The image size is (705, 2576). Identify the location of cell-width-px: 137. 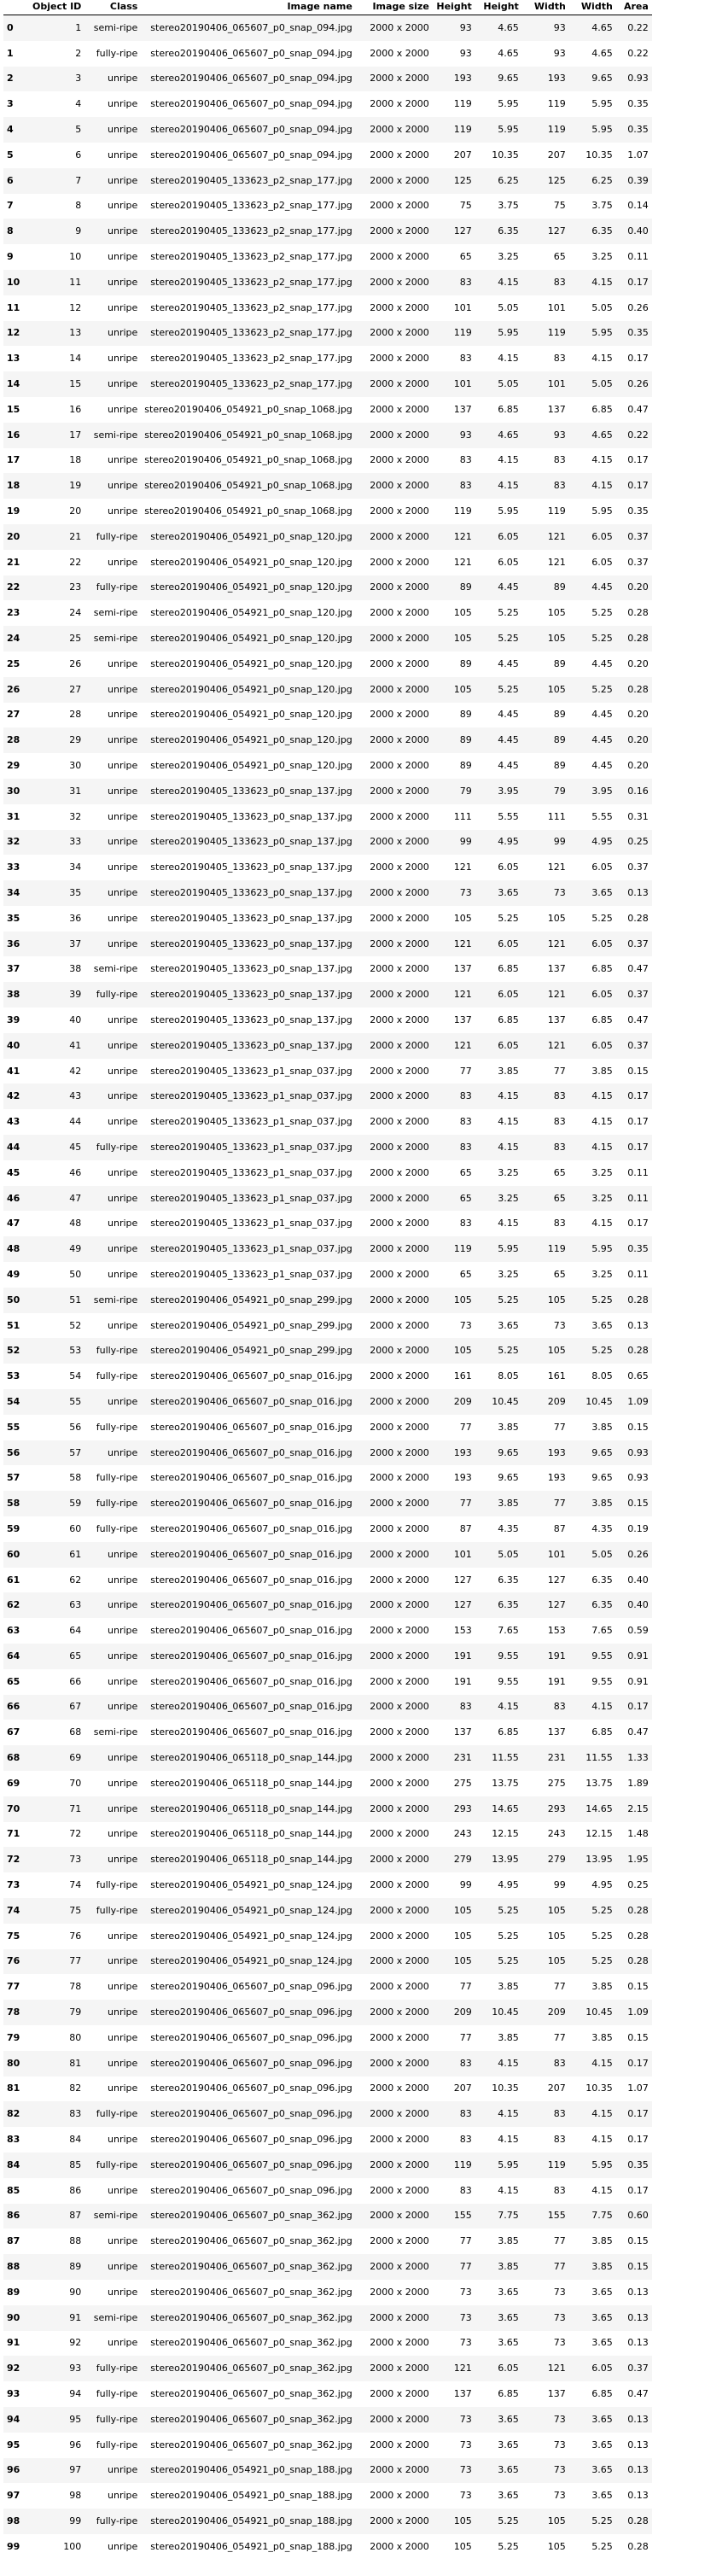
(556, 1019).